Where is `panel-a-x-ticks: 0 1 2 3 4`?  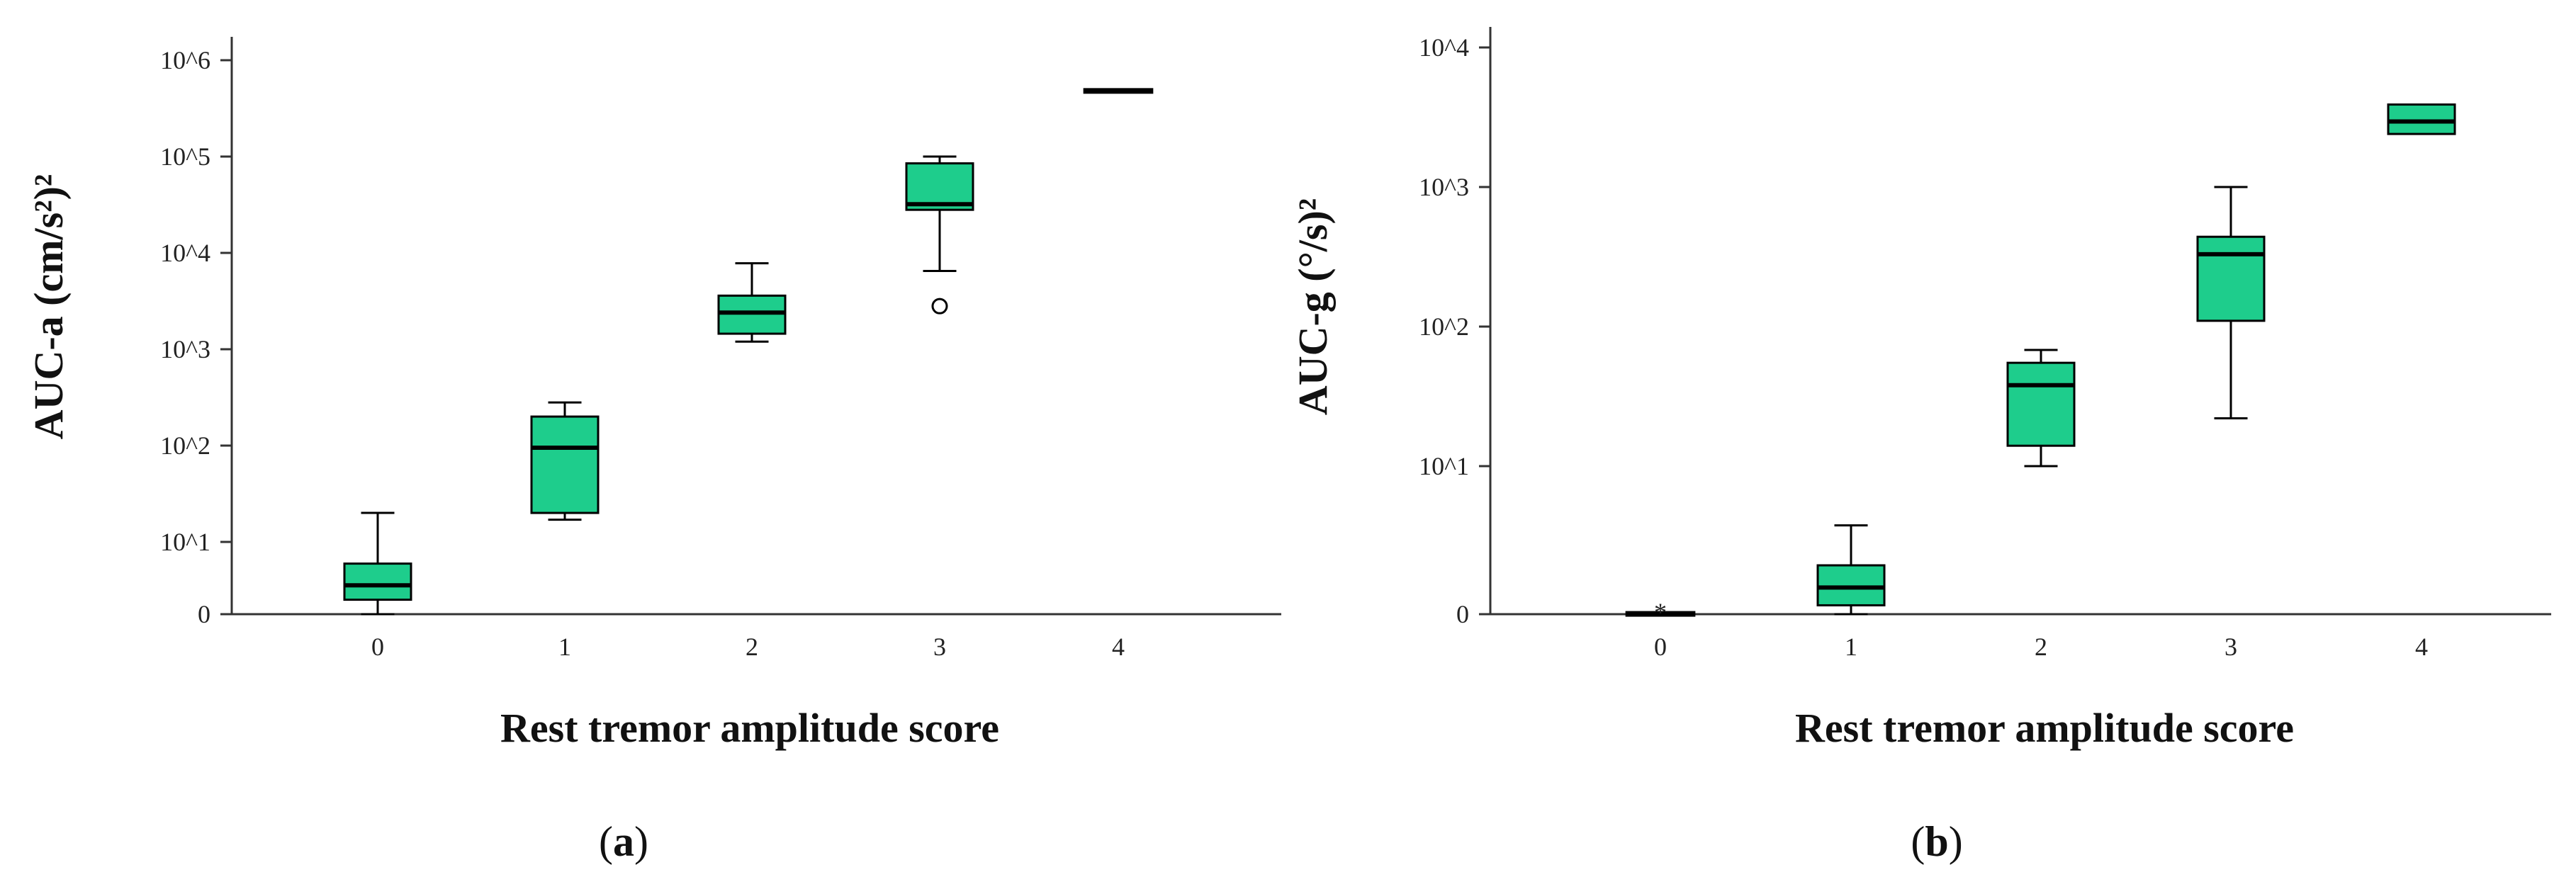
panel-a-x-ticks: 0 1 2 3 4 is located at coordinates (748, 647).